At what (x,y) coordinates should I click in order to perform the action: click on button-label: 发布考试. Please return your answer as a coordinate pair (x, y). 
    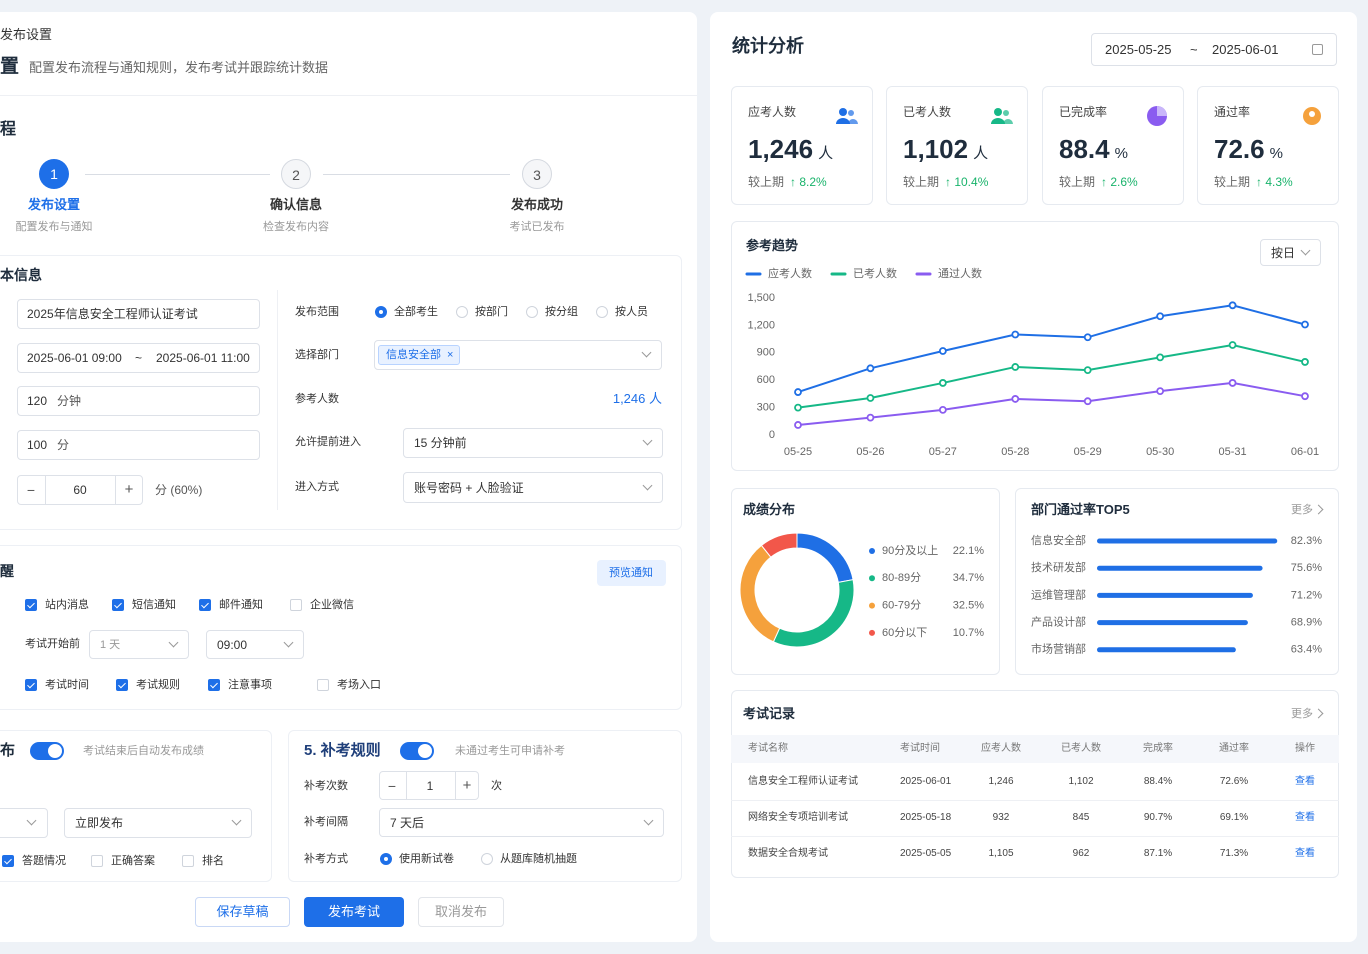
    Looking at the image, I should click on (353, 911).